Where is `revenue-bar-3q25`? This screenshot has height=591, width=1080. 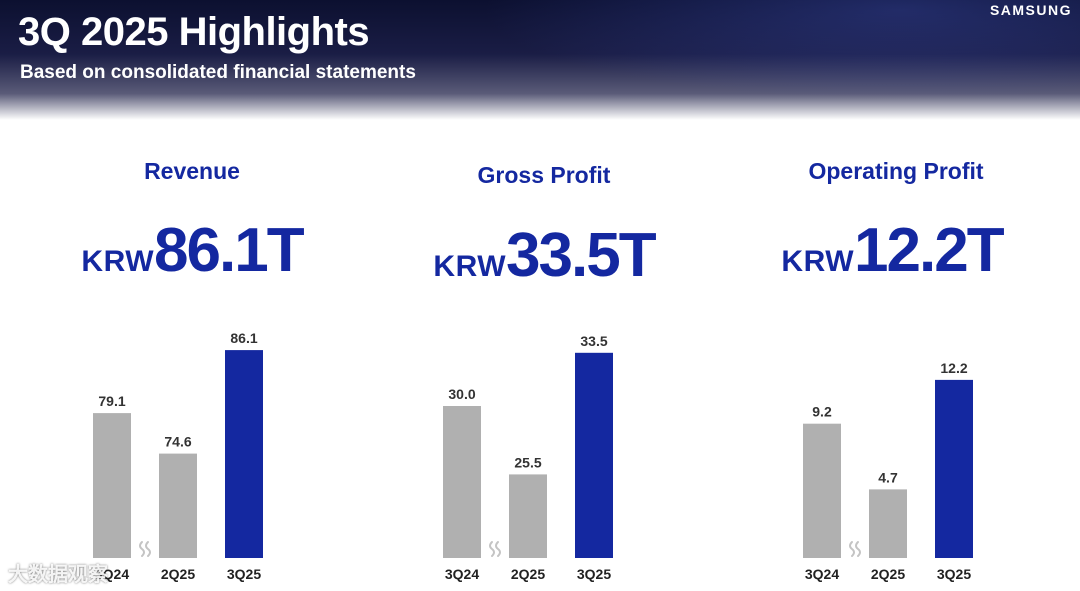 revenue-bar-3q25 is located at coordinates (244, 454).